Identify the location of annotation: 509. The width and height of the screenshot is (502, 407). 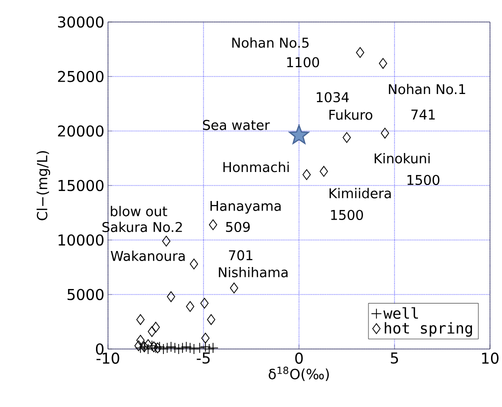
(238, 227).